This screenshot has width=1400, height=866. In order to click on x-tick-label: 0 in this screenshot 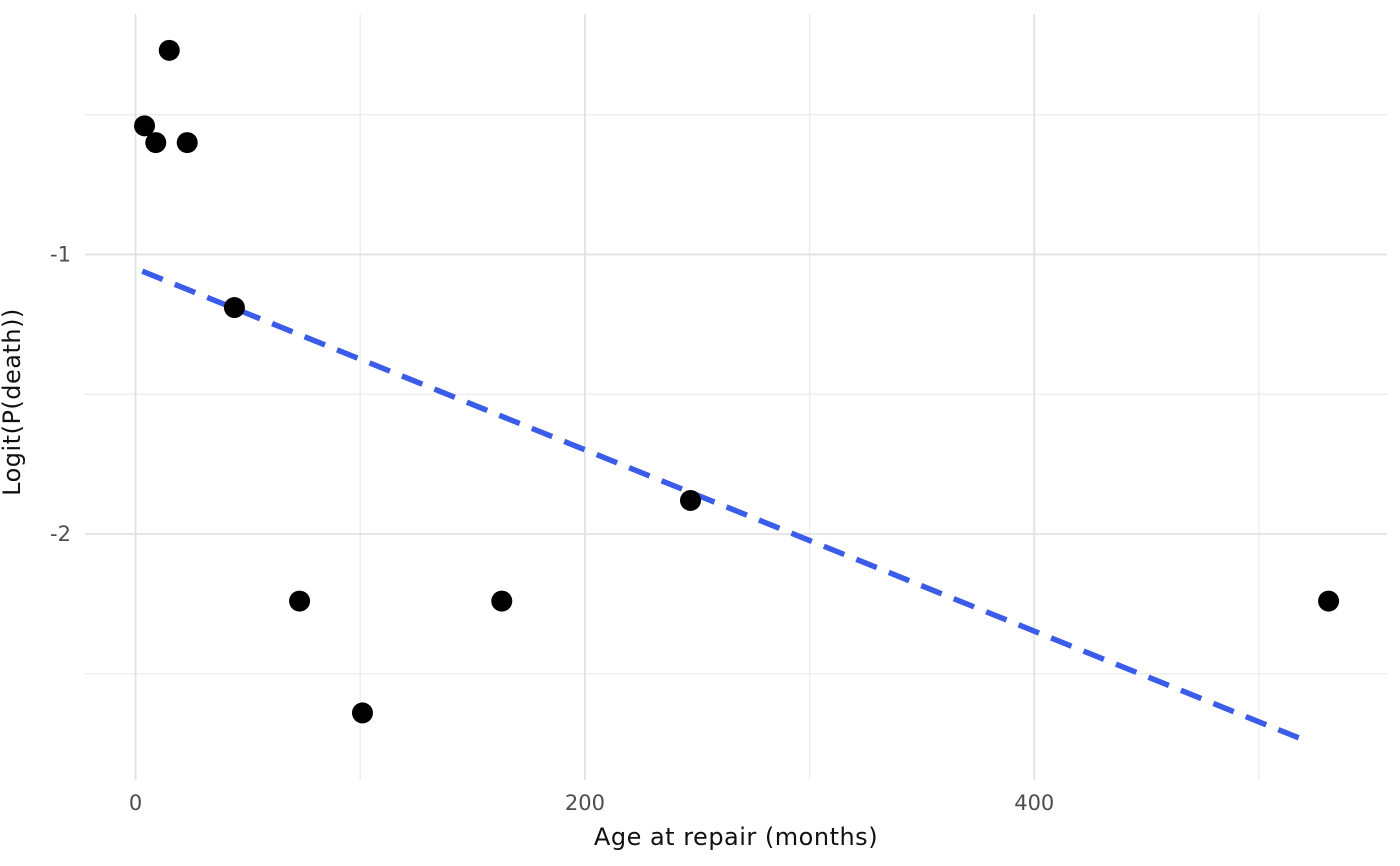, I will do `click(135, 803)`.